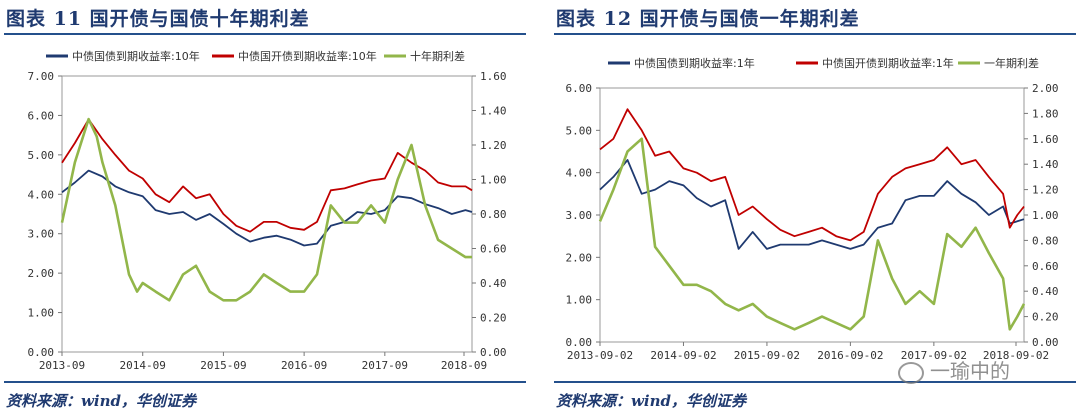  What do you see at coordinates (911, 372) in the screenshot?
I see `wechat-icon` at bounding box center [911, 372].